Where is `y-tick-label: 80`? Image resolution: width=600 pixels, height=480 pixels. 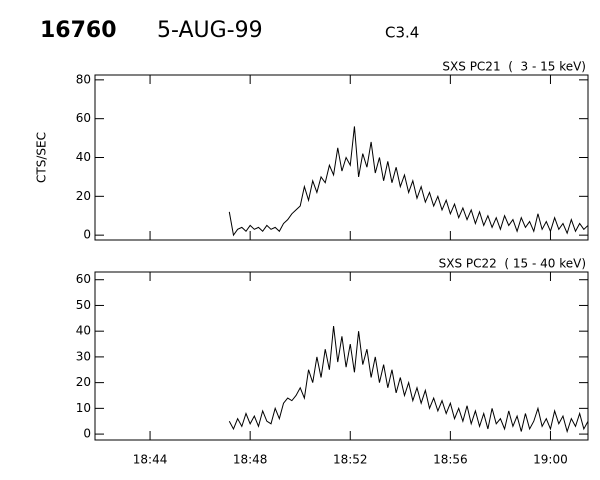
y-tick-label: 80 is located at coordinates (83, 79).